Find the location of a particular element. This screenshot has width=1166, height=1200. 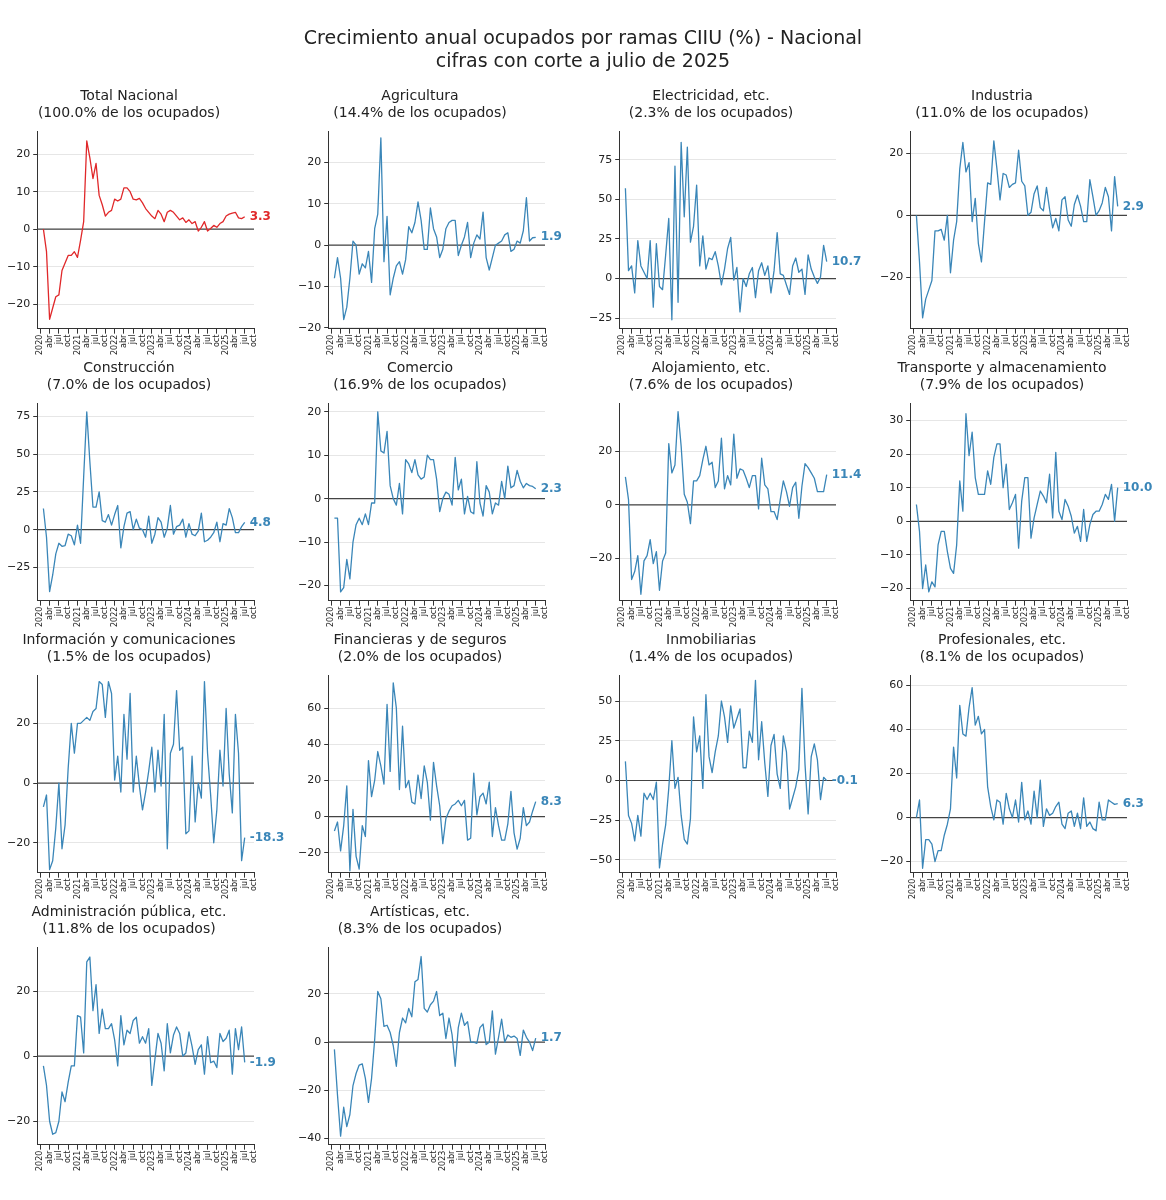

y-tick-label: 30 is located at coordinates (896, 420).